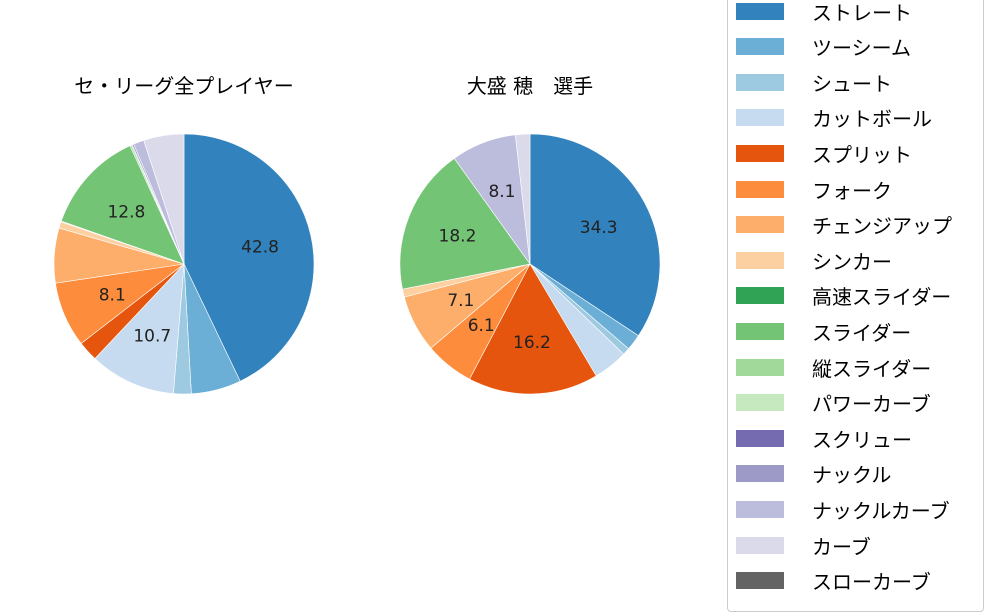 The height and width of the screenshot is (612, 1000). I want to click on legend-item: 高速スライダー, so click(844, 297).